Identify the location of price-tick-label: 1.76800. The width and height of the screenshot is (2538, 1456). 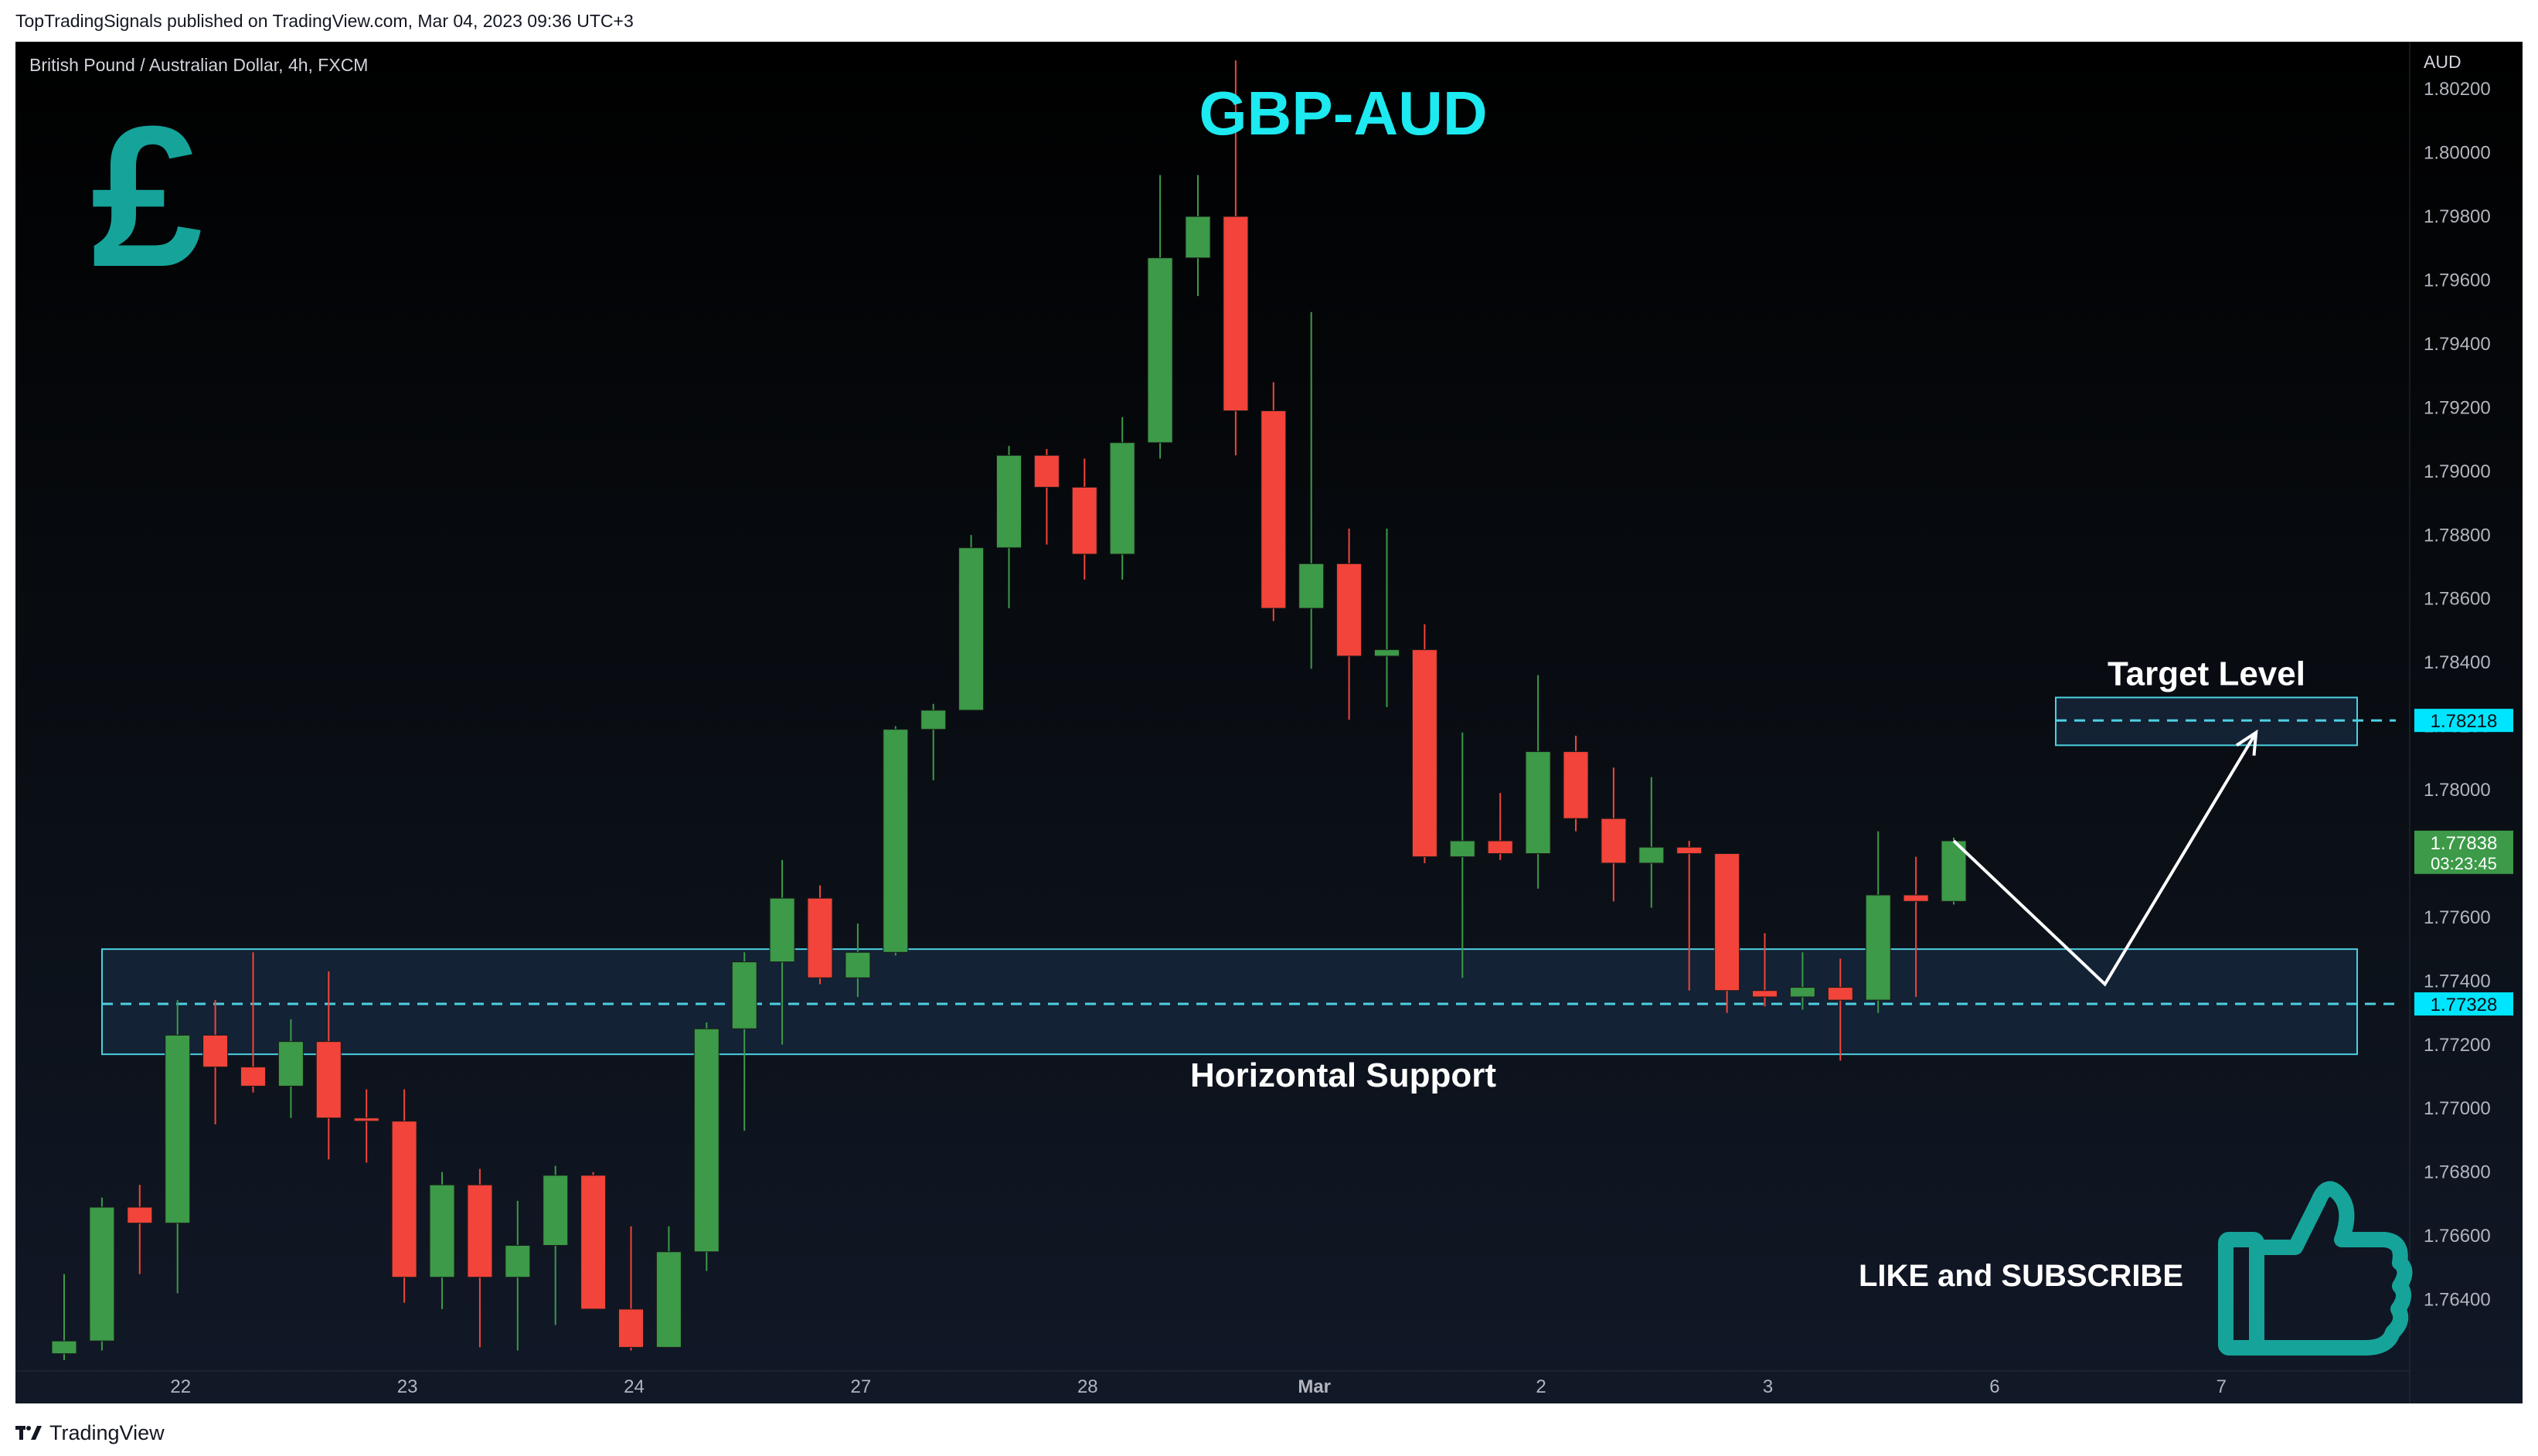
(2457, 1173).